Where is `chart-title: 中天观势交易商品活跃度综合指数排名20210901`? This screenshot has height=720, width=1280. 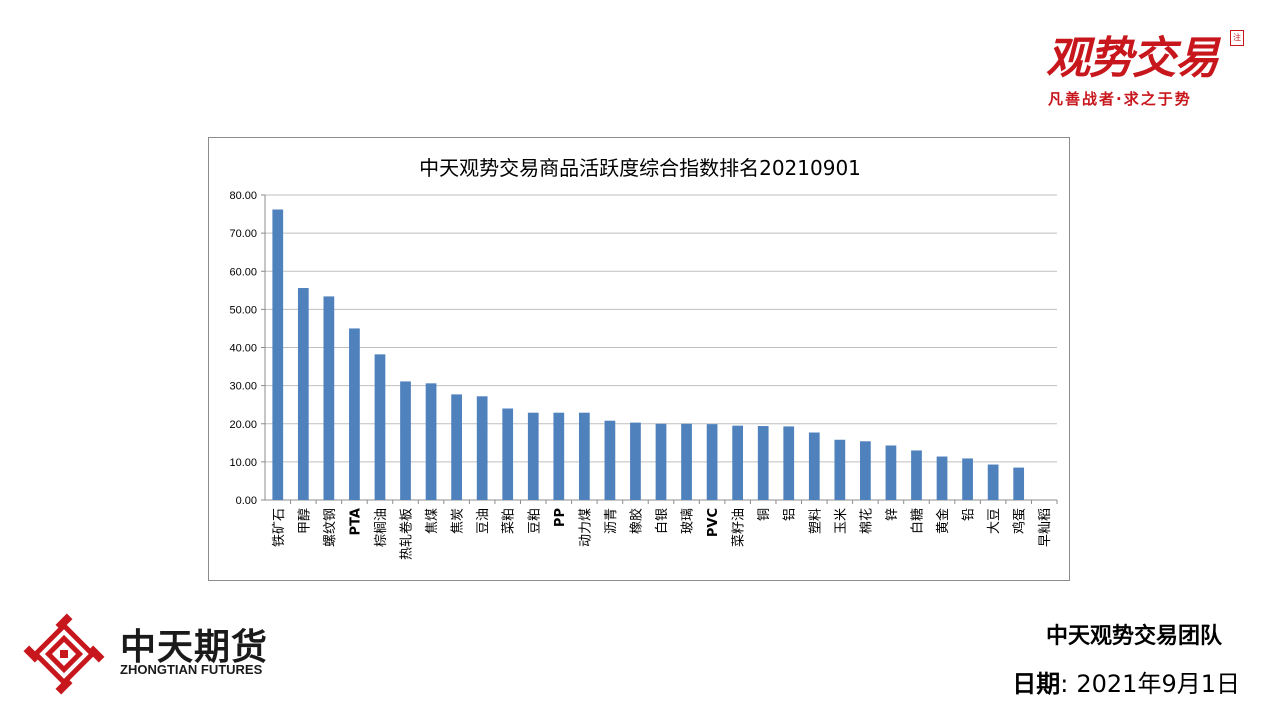
chart-title: 中天观势交易商品活跃度综合指数排名20210901 is located at coordinates (640, 168).